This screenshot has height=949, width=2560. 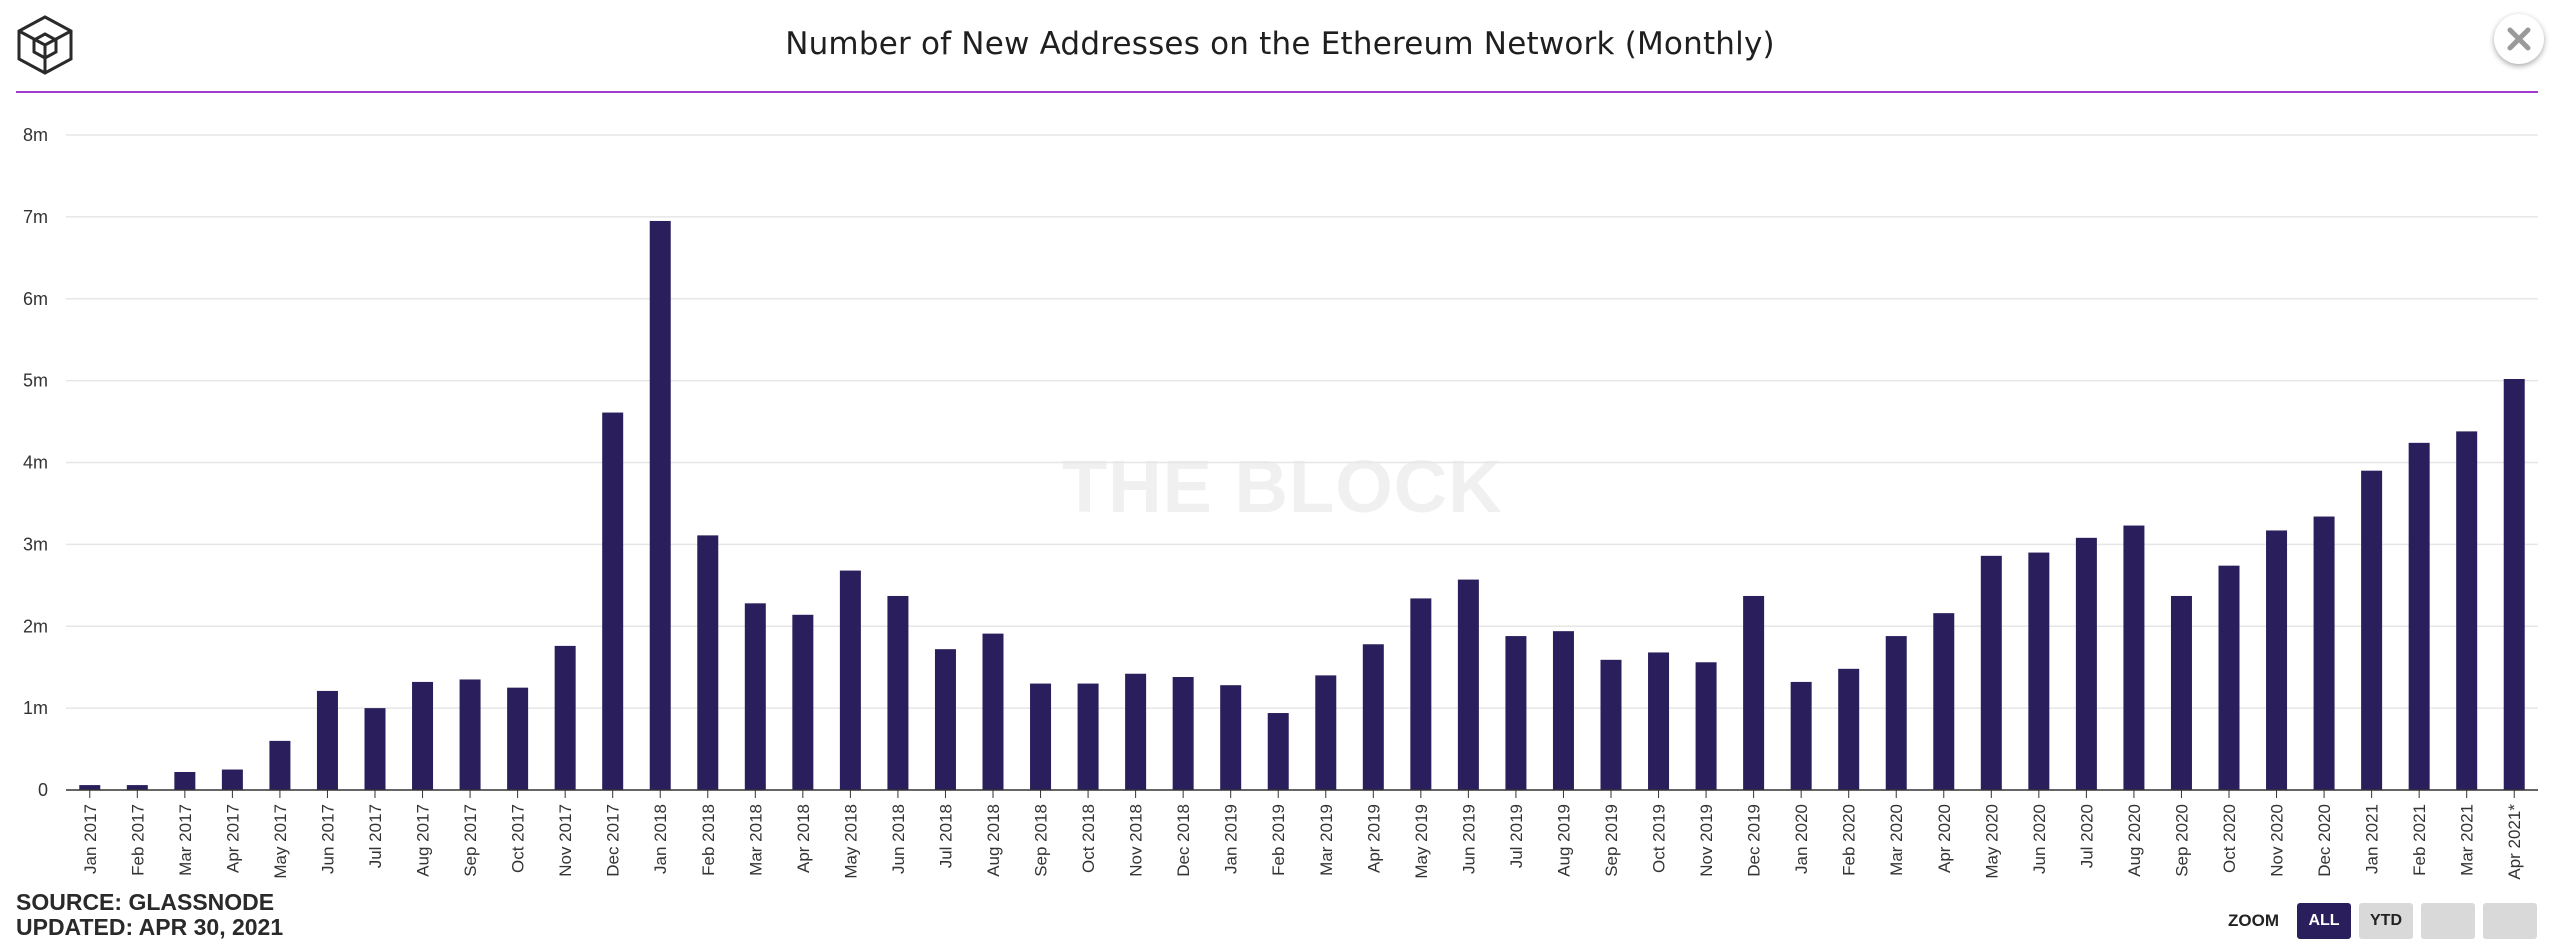 I want to click on x-tick-label: Apr 2020, so click(x=1944, y=838).